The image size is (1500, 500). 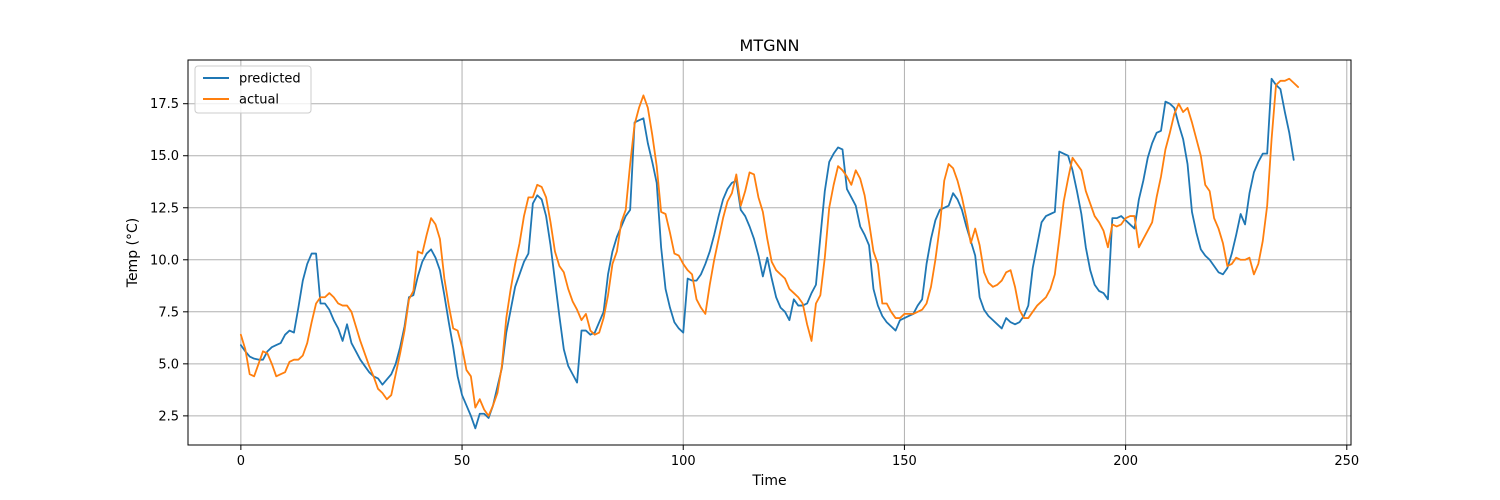 I want to click on x-tick-label: 50, so click(x=462, y=461).